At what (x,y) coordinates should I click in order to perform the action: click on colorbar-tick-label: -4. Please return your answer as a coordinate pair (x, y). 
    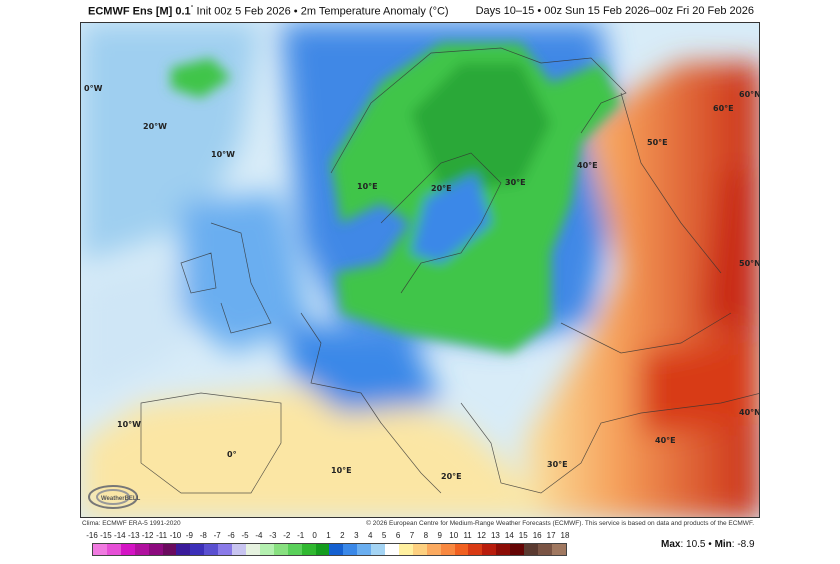
    Looking at the image, I should click on (259, 535).